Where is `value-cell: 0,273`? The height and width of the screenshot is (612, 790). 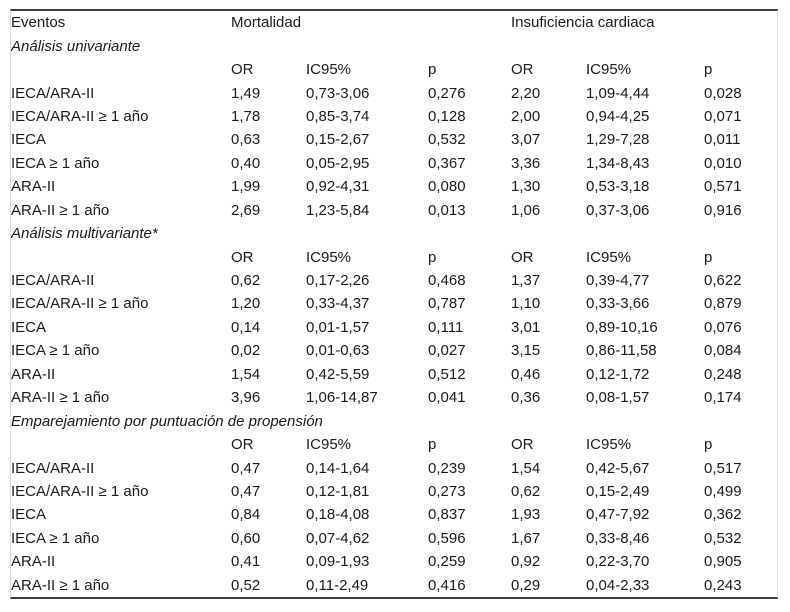
value-cell: 0,273 is located at coordinates (447, 491).